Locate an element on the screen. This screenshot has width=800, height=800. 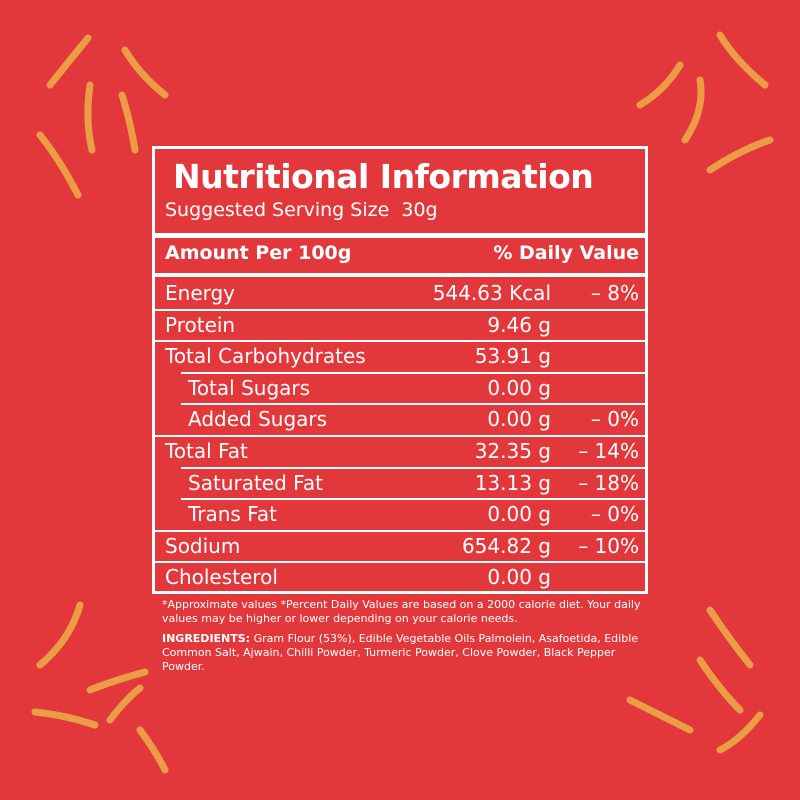
row-amount: 32.35 g is located at coordinates (512, 451).